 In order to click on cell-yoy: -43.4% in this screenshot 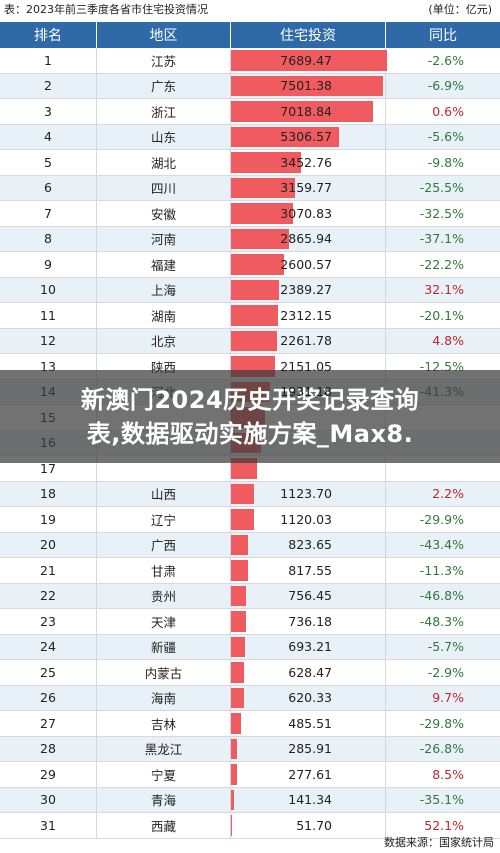, I will do `click(441, 545)`.